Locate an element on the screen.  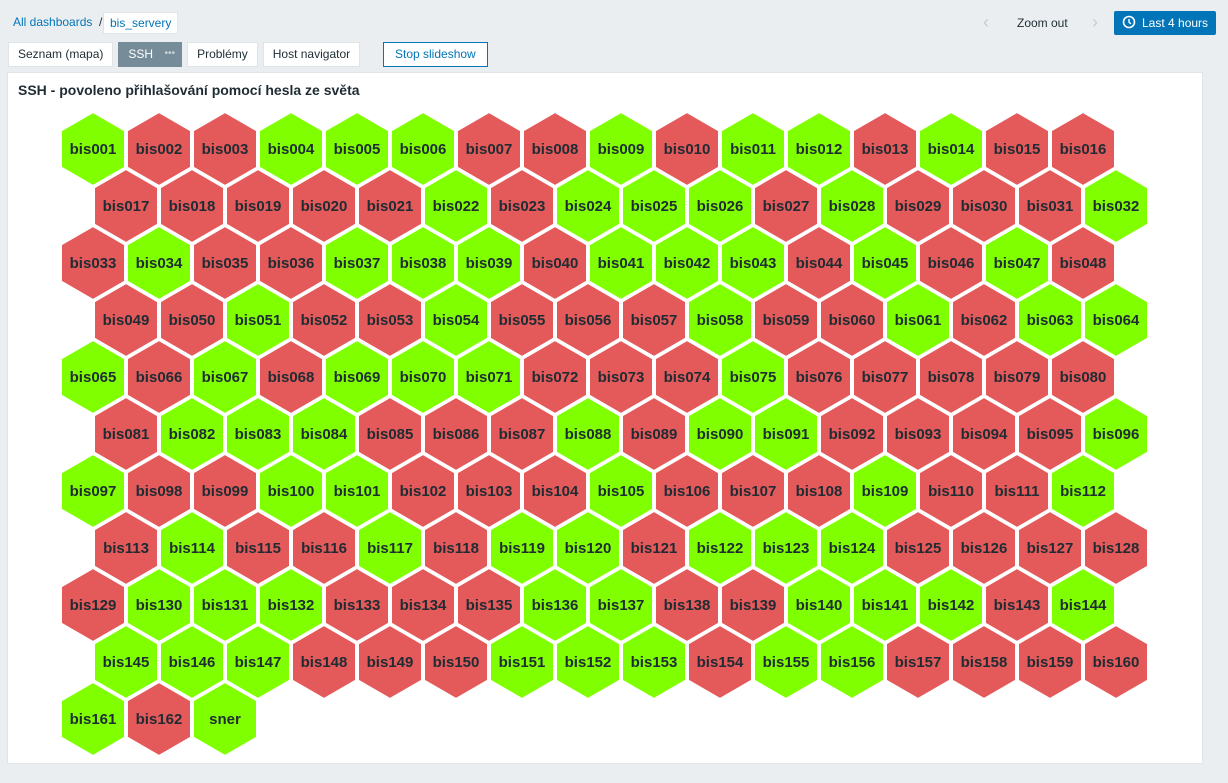
host-cell: bis080 is located at coordinates (1083, 377).